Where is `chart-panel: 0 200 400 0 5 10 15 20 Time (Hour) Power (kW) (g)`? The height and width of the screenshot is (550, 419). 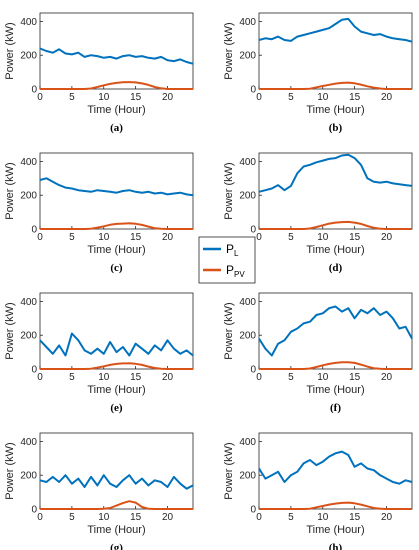
chart-panel: 0 200 400 0 5 10 15 20 Time (Hour) Power (kW) (g) is located at coordinates (99, 491).